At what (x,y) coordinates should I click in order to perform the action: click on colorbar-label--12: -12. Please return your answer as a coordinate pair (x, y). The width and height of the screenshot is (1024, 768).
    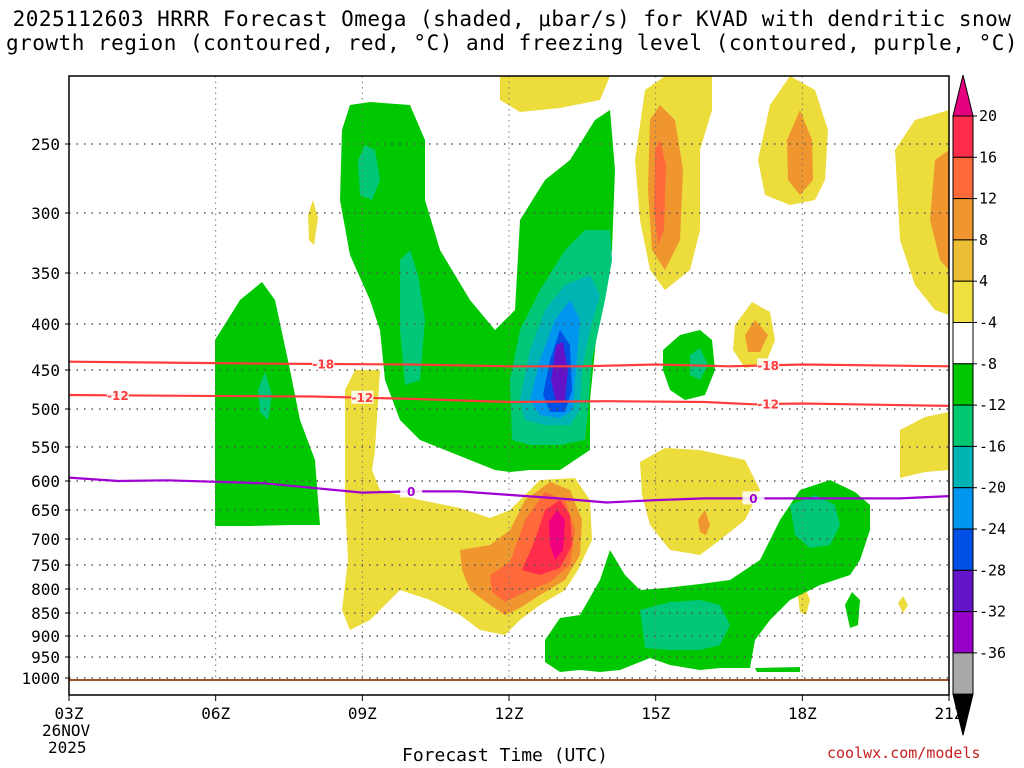
    Looking at the image, I should click on (992, 405).